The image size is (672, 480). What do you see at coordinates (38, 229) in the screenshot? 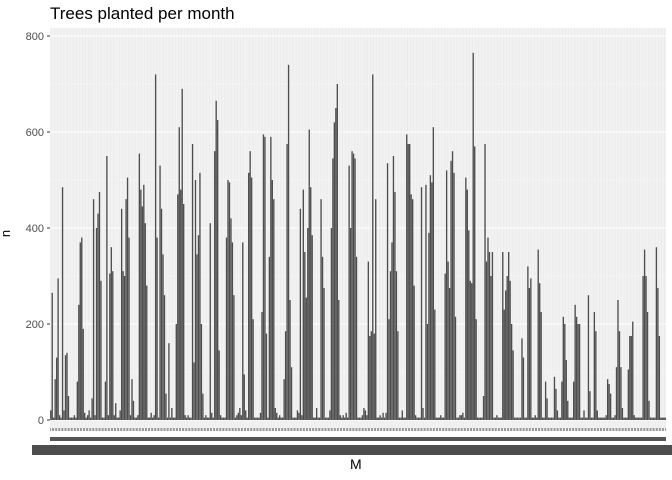
I see `y-axis: 0 200 400 600 800` at bounding box center [38, 229].